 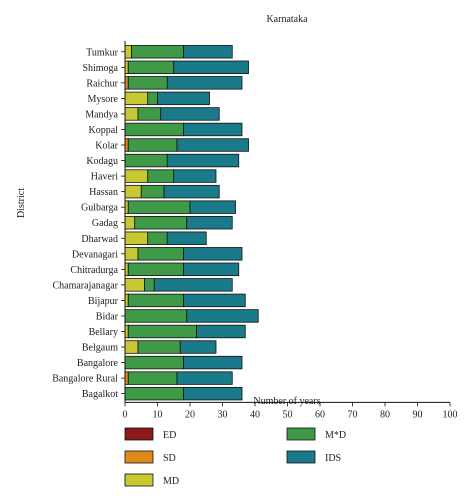 I want to click on bar-mandya-m-d, so click(x=149, y=114).